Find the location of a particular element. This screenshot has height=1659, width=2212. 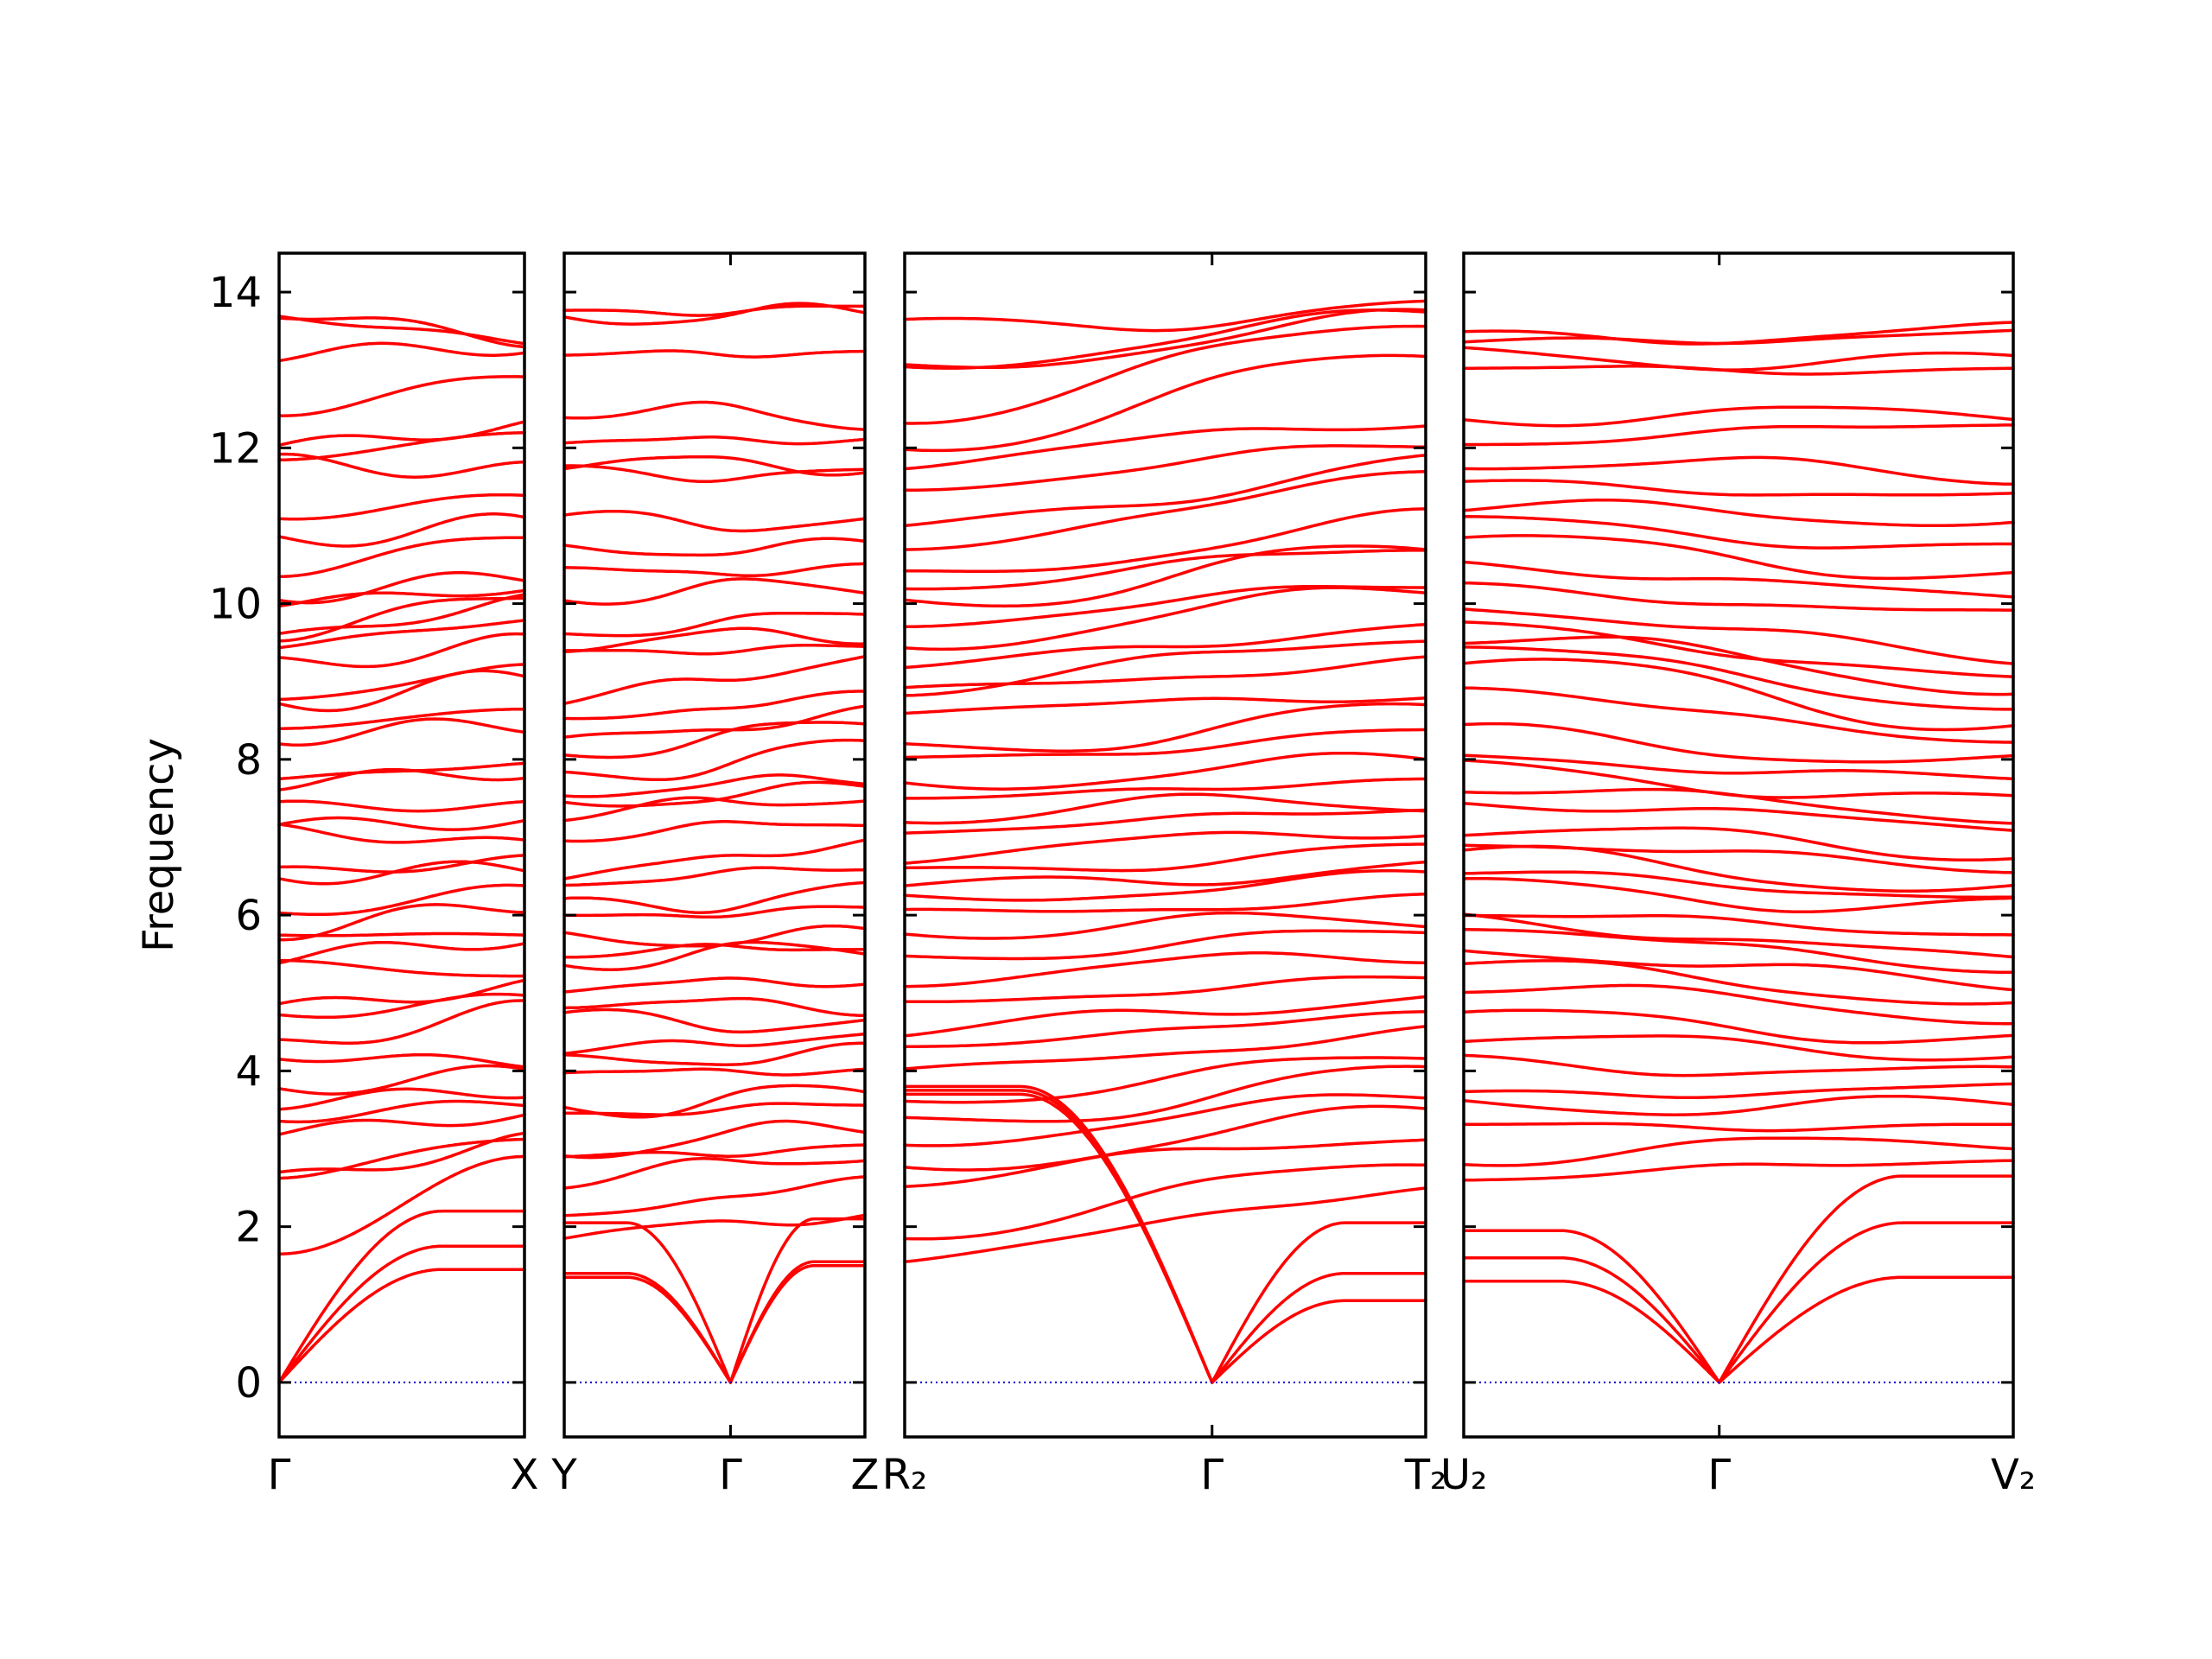

x-tick-label: T₂ is located at coordinates (1425, 1475).